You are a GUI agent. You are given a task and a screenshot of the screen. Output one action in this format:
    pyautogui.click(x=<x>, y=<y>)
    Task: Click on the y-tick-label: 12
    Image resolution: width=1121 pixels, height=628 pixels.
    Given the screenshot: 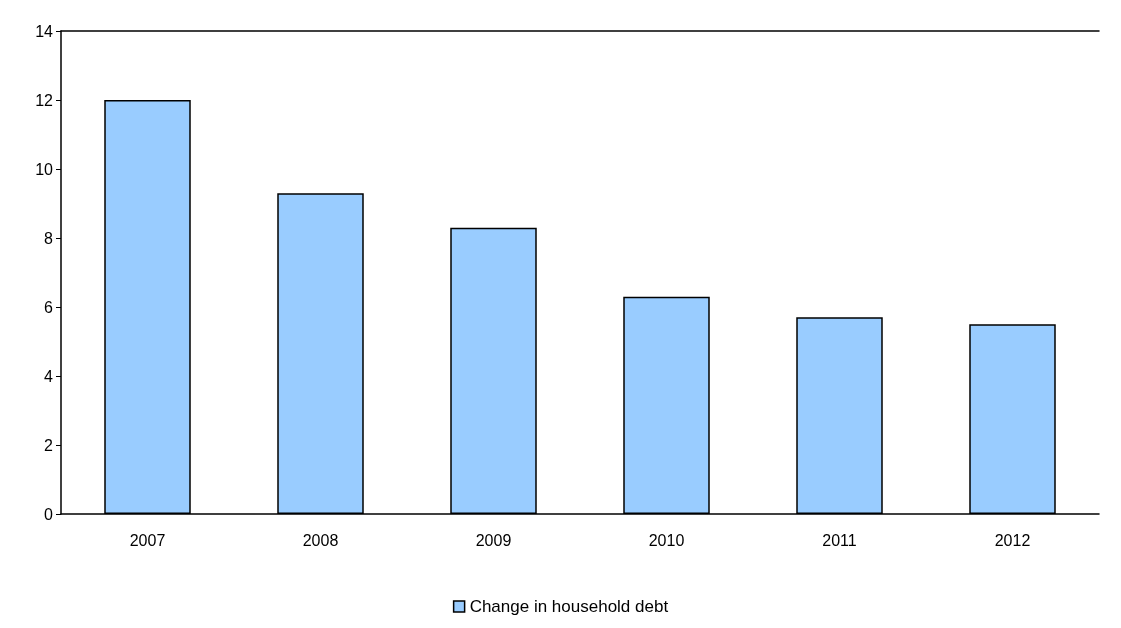 What is the action you would take?
    pyautogui.click(x=44, y=100)
    